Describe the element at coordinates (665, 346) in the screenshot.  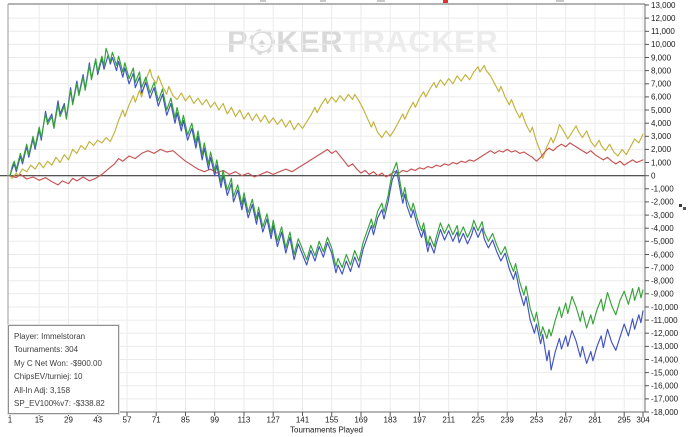
I see `y-tick-label: -13,000` at that location.